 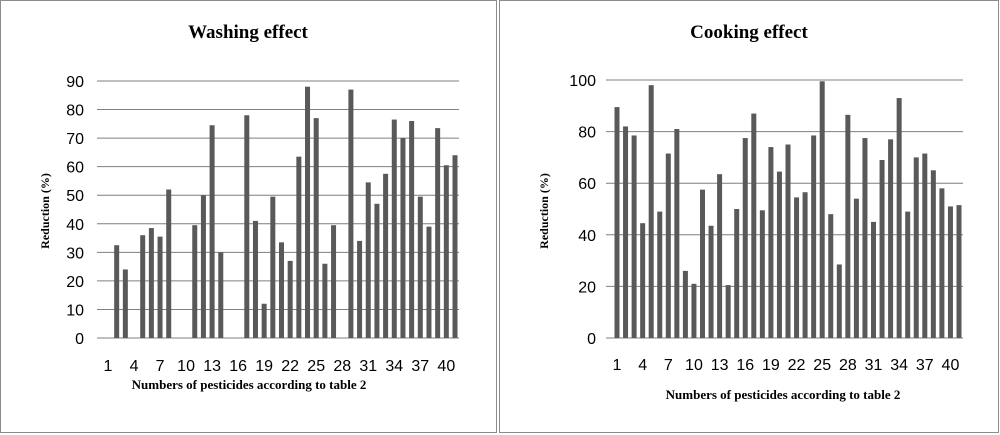 What do you see at coordinates (75, 196) in the screenshot?
I see `y-tick-label: 50` at bounding box center [75, 196].